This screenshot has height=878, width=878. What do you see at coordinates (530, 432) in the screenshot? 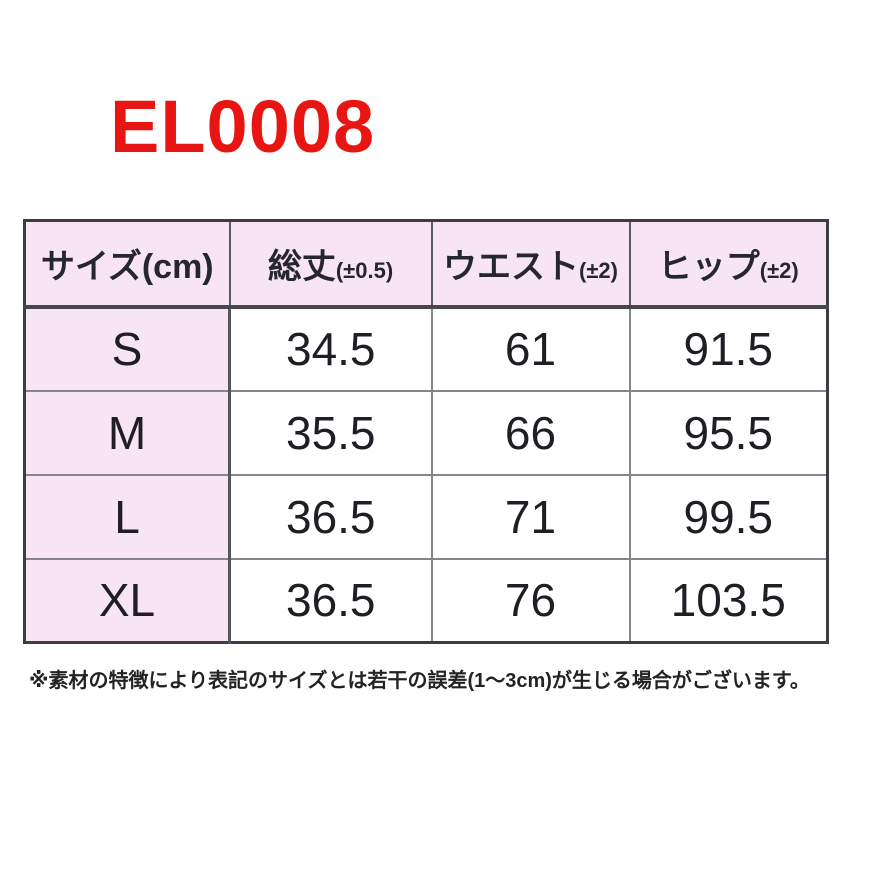
I see `cell-waist: 66` at bounding box center [530, 432].